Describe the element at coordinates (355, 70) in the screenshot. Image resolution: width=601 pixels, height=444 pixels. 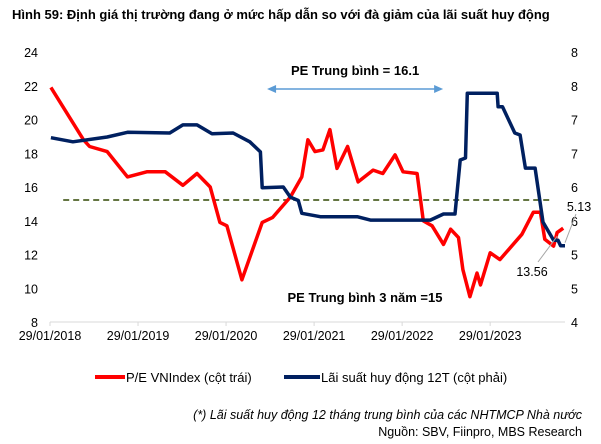
I see `range-arrow-label: PE Trung bình = 16.1` at that location.